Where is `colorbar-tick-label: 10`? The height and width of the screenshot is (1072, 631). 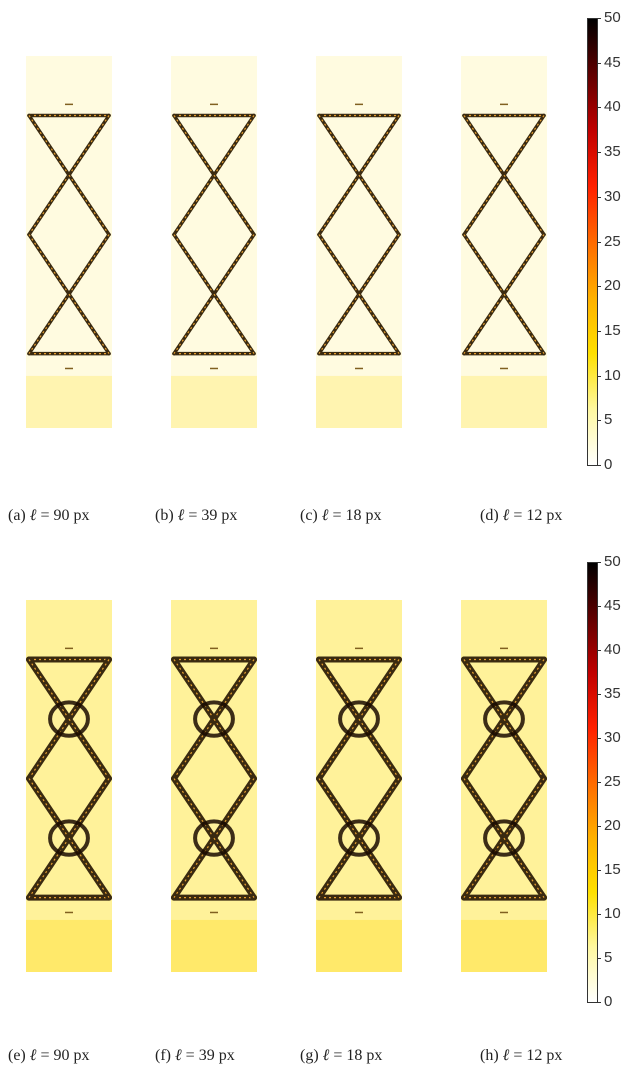 colorbar-tick-label: 10 is located at coordinates (612, 913).